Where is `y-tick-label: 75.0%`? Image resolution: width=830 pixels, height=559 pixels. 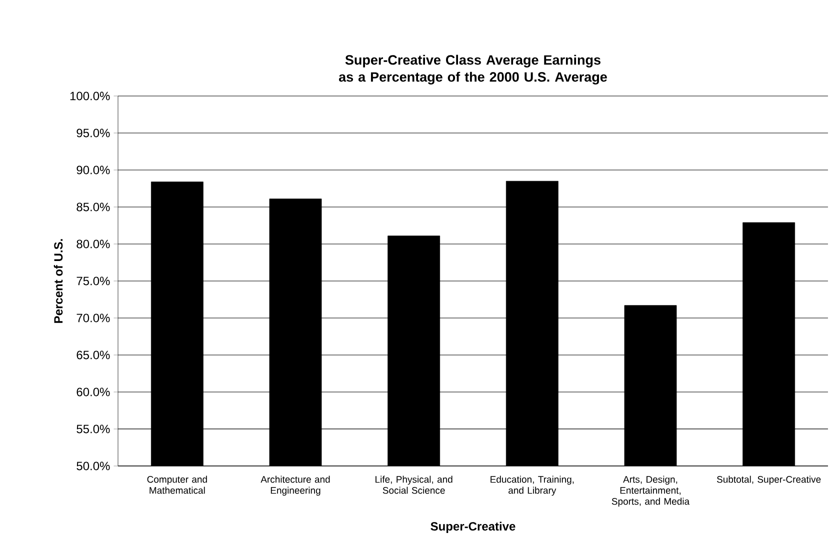 y-tick-label: 75.0% is located at coordinates (93, 281).